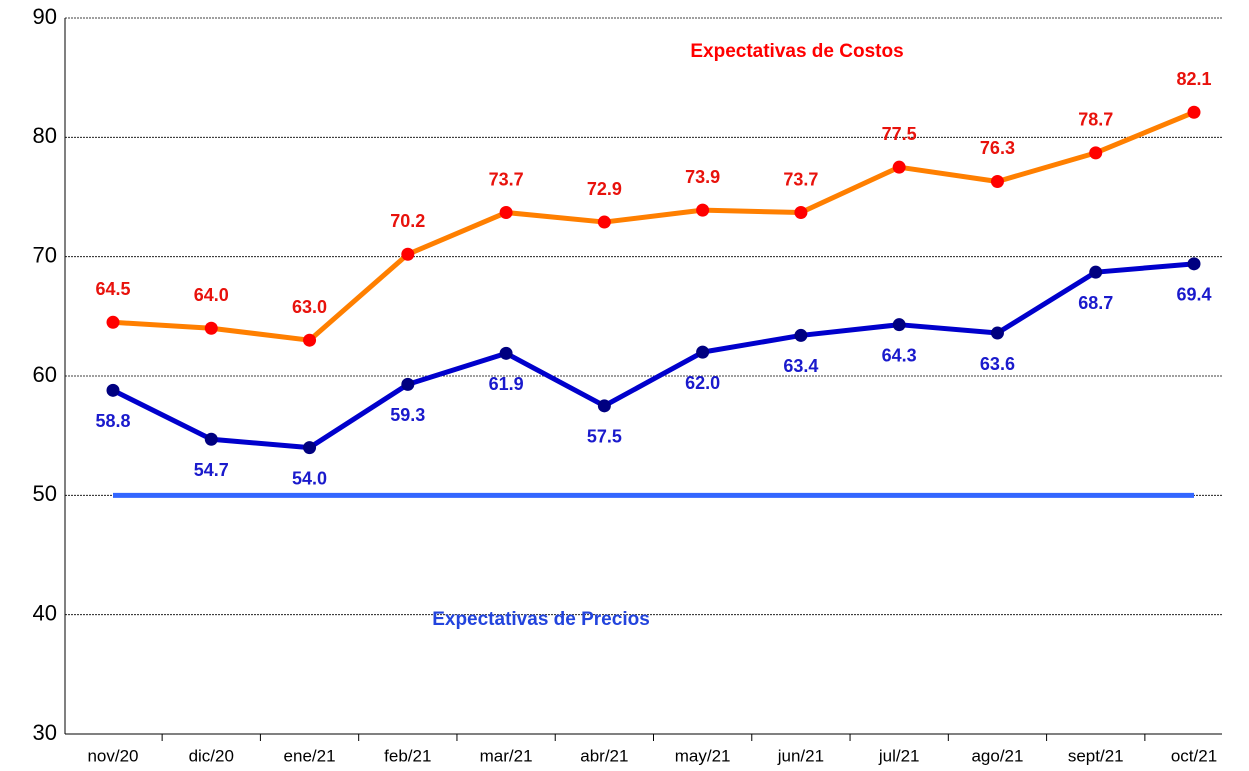 The height and width of the screenshot is (771, 1249). What do you see at coordinates (407, 755) in the screenshot?
I see `x-tick-label: feb/21` at bounding box center [407, 755].